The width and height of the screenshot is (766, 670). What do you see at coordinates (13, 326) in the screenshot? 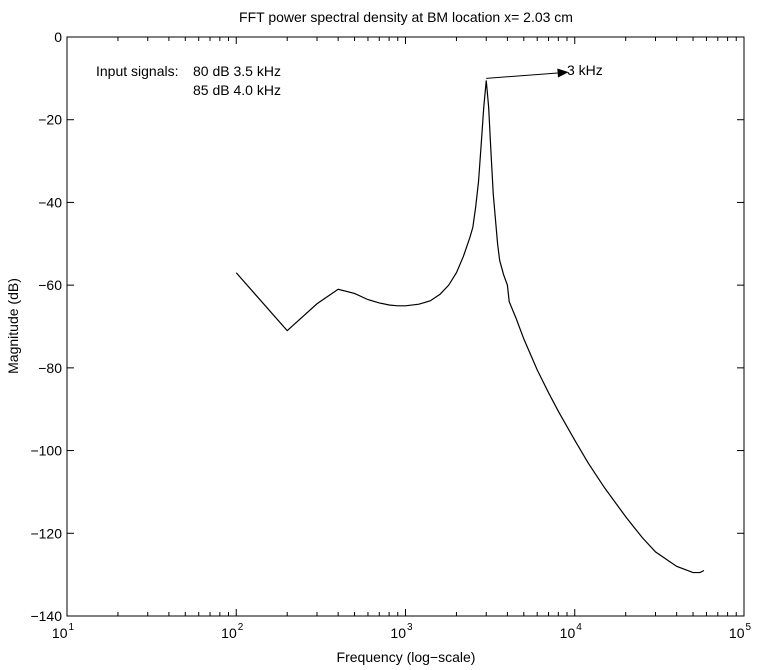
I see `y-axis-label: Magnitude (dB)` at bounding box center [13, 326].